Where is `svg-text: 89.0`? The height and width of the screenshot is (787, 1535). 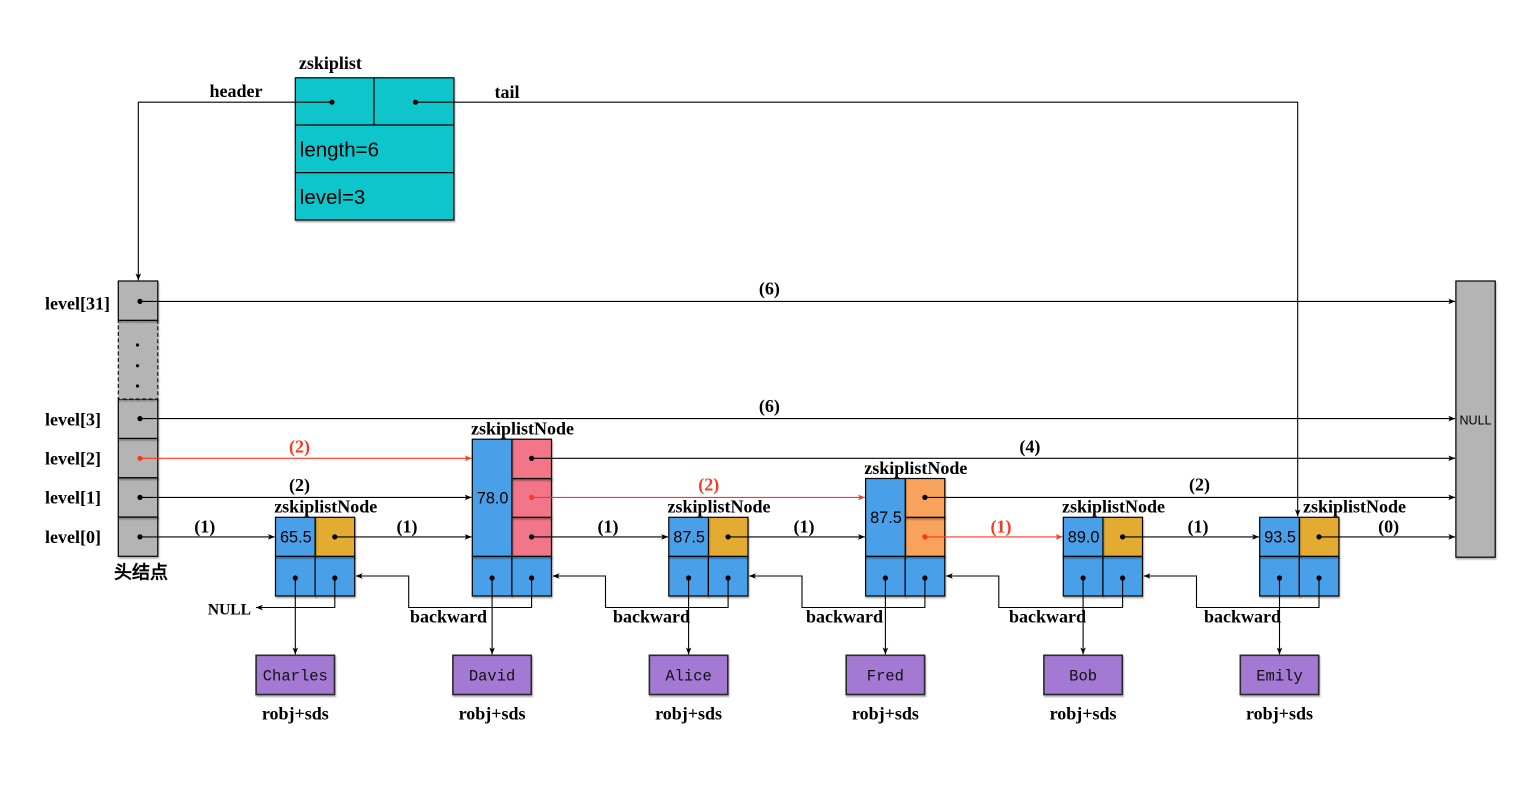
svg-text: 89.0 is located at coordinates (1084, 538).